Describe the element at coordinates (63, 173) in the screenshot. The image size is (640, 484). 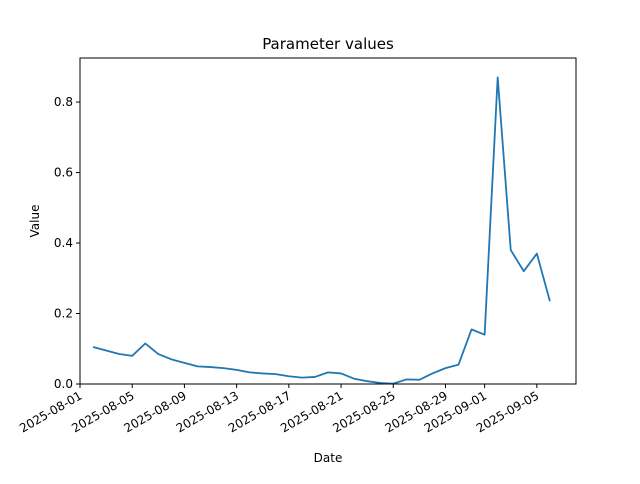
I see `y-tick-label: 0.6` at that location.